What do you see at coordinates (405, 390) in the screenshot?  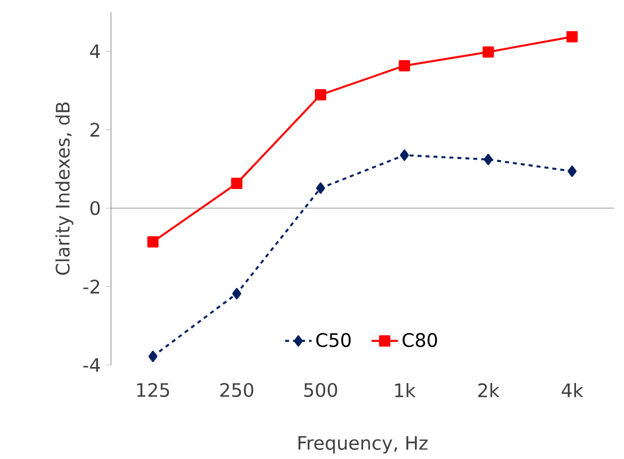 I see `x-tick-label: 1k` at bounding box center [405, 390].